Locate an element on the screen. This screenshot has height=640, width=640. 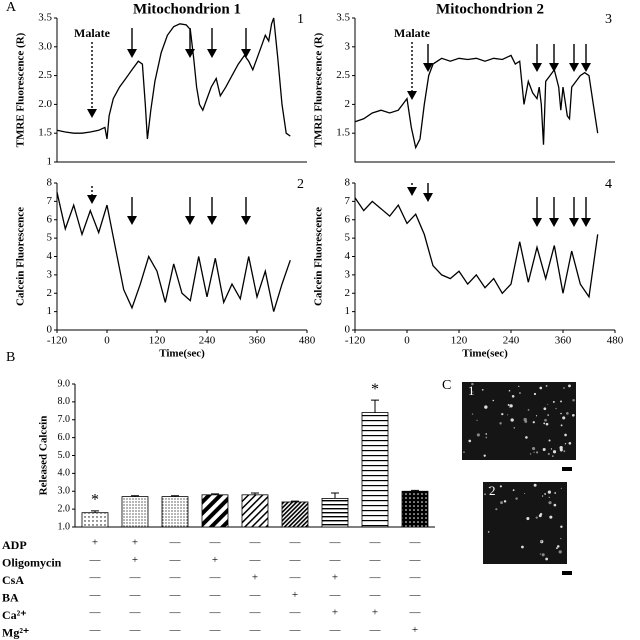
subplot-label: 1 is located at coordinates (300, 19).